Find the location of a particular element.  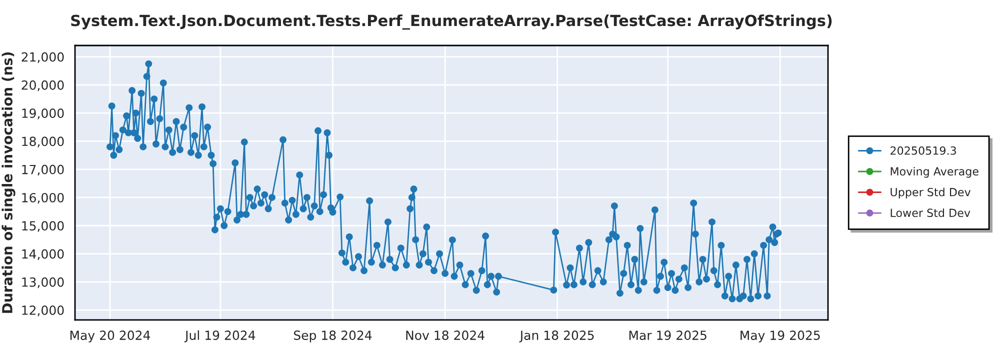

y-tick-label: 14,000 is located at coordinates (43, 254).